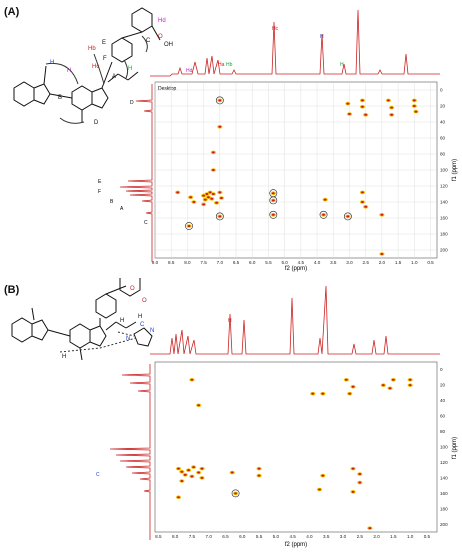 Image resolution: width=462 pixels, height=555 pixels. Describe the element at coordinates (296, 269) in the screenshot. I see `x-axis-label-a: f2 (ppm)` at that location.